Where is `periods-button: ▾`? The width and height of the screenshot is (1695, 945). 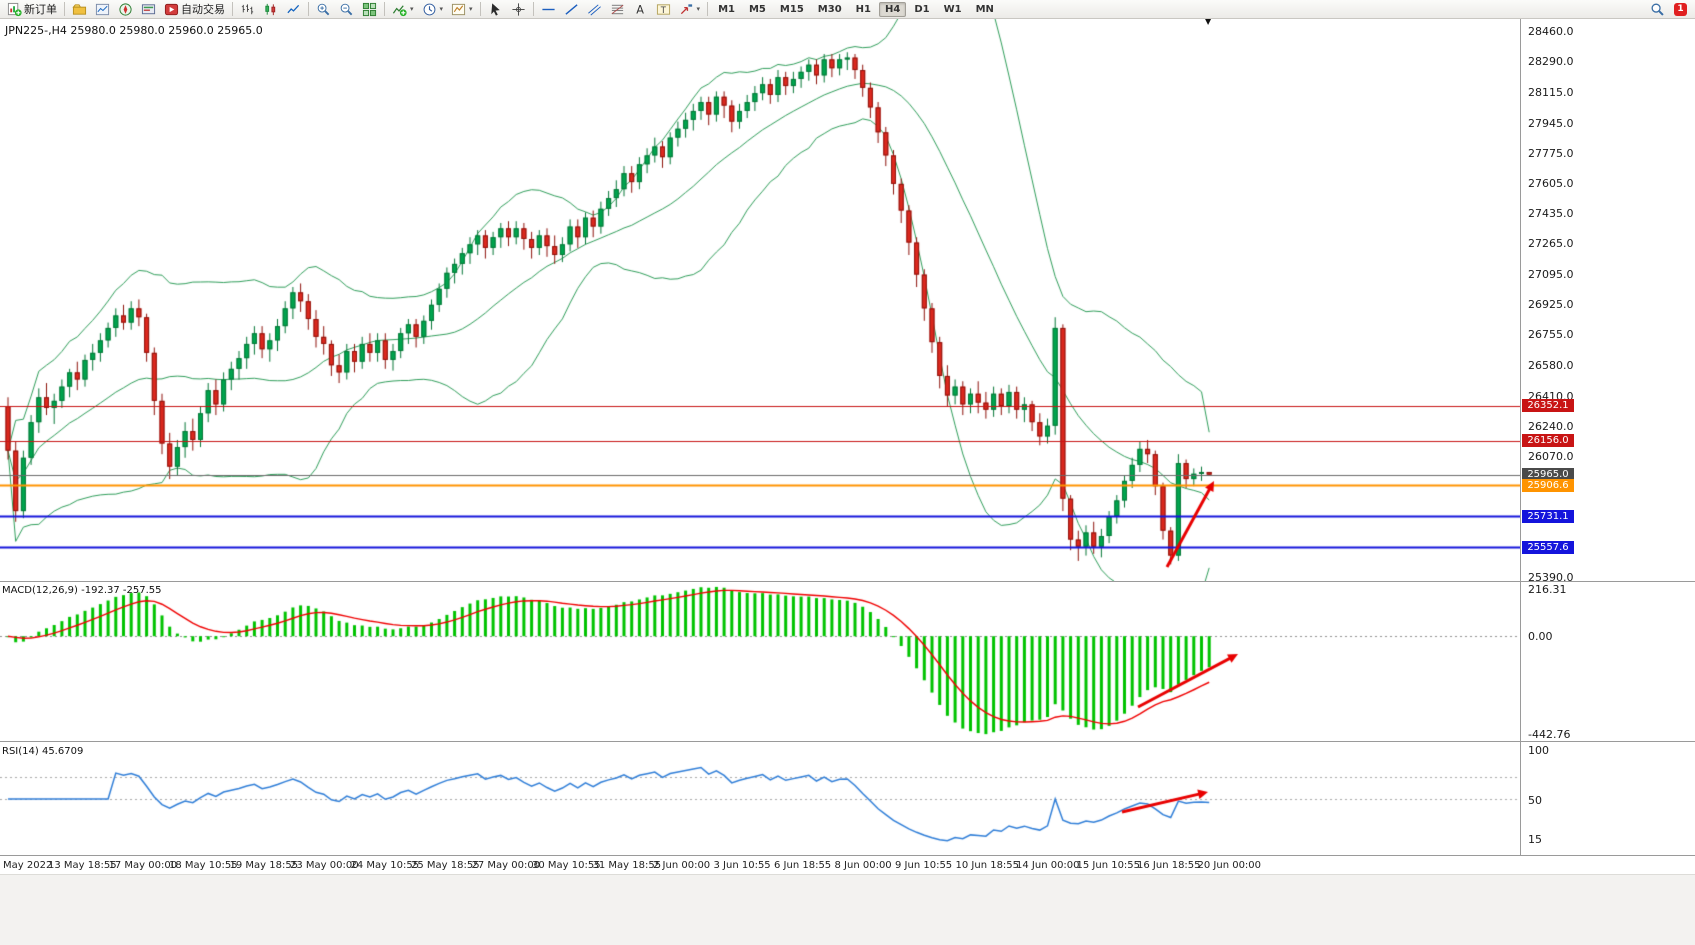
periods-button: ▾ is located at coordinates (433, 9).